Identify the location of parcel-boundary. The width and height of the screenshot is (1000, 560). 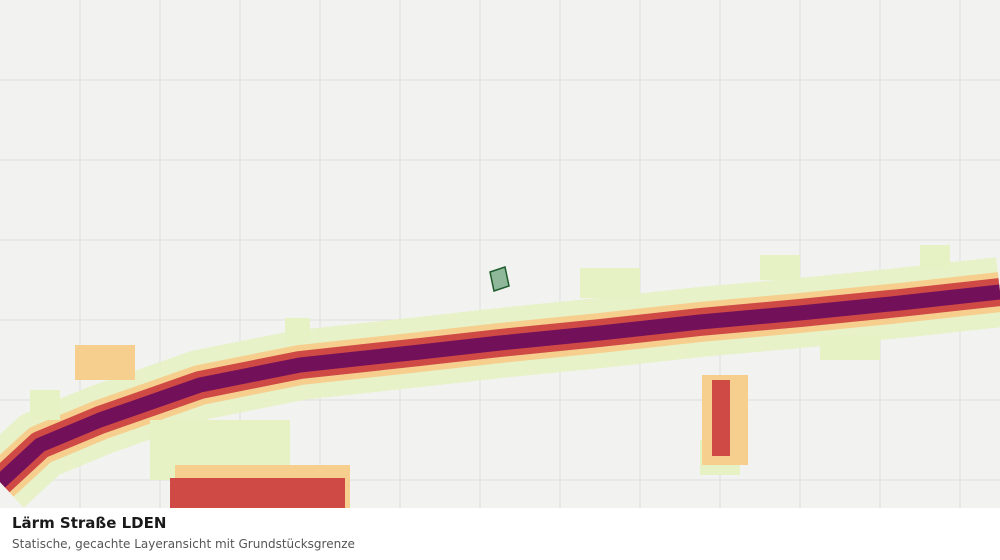
(499, 279).